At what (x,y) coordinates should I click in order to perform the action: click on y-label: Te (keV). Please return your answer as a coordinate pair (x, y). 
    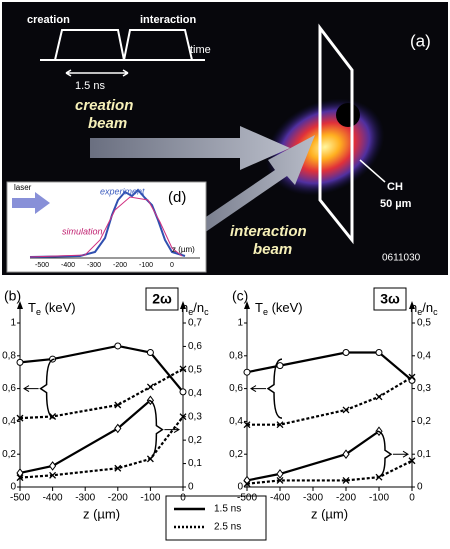
    Looking at the image, I should click on (279, 308).